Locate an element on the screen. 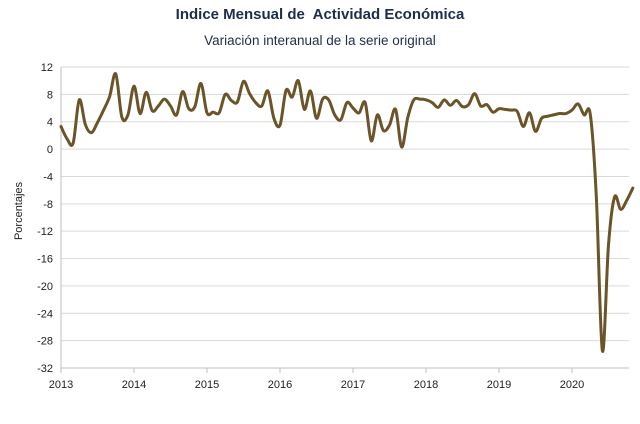  y-tick-label: -28 is located at coordinates (45, 342).